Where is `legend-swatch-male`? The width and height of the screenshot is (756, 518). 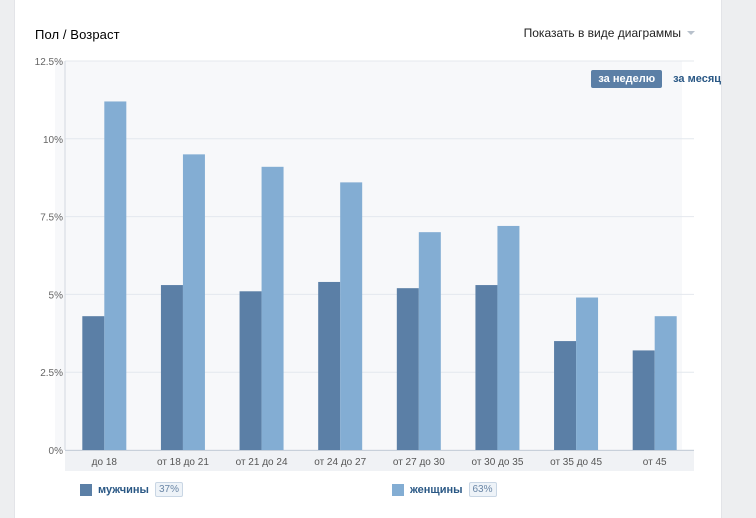 legend-swatch-male is located at coordinates (86, 489).